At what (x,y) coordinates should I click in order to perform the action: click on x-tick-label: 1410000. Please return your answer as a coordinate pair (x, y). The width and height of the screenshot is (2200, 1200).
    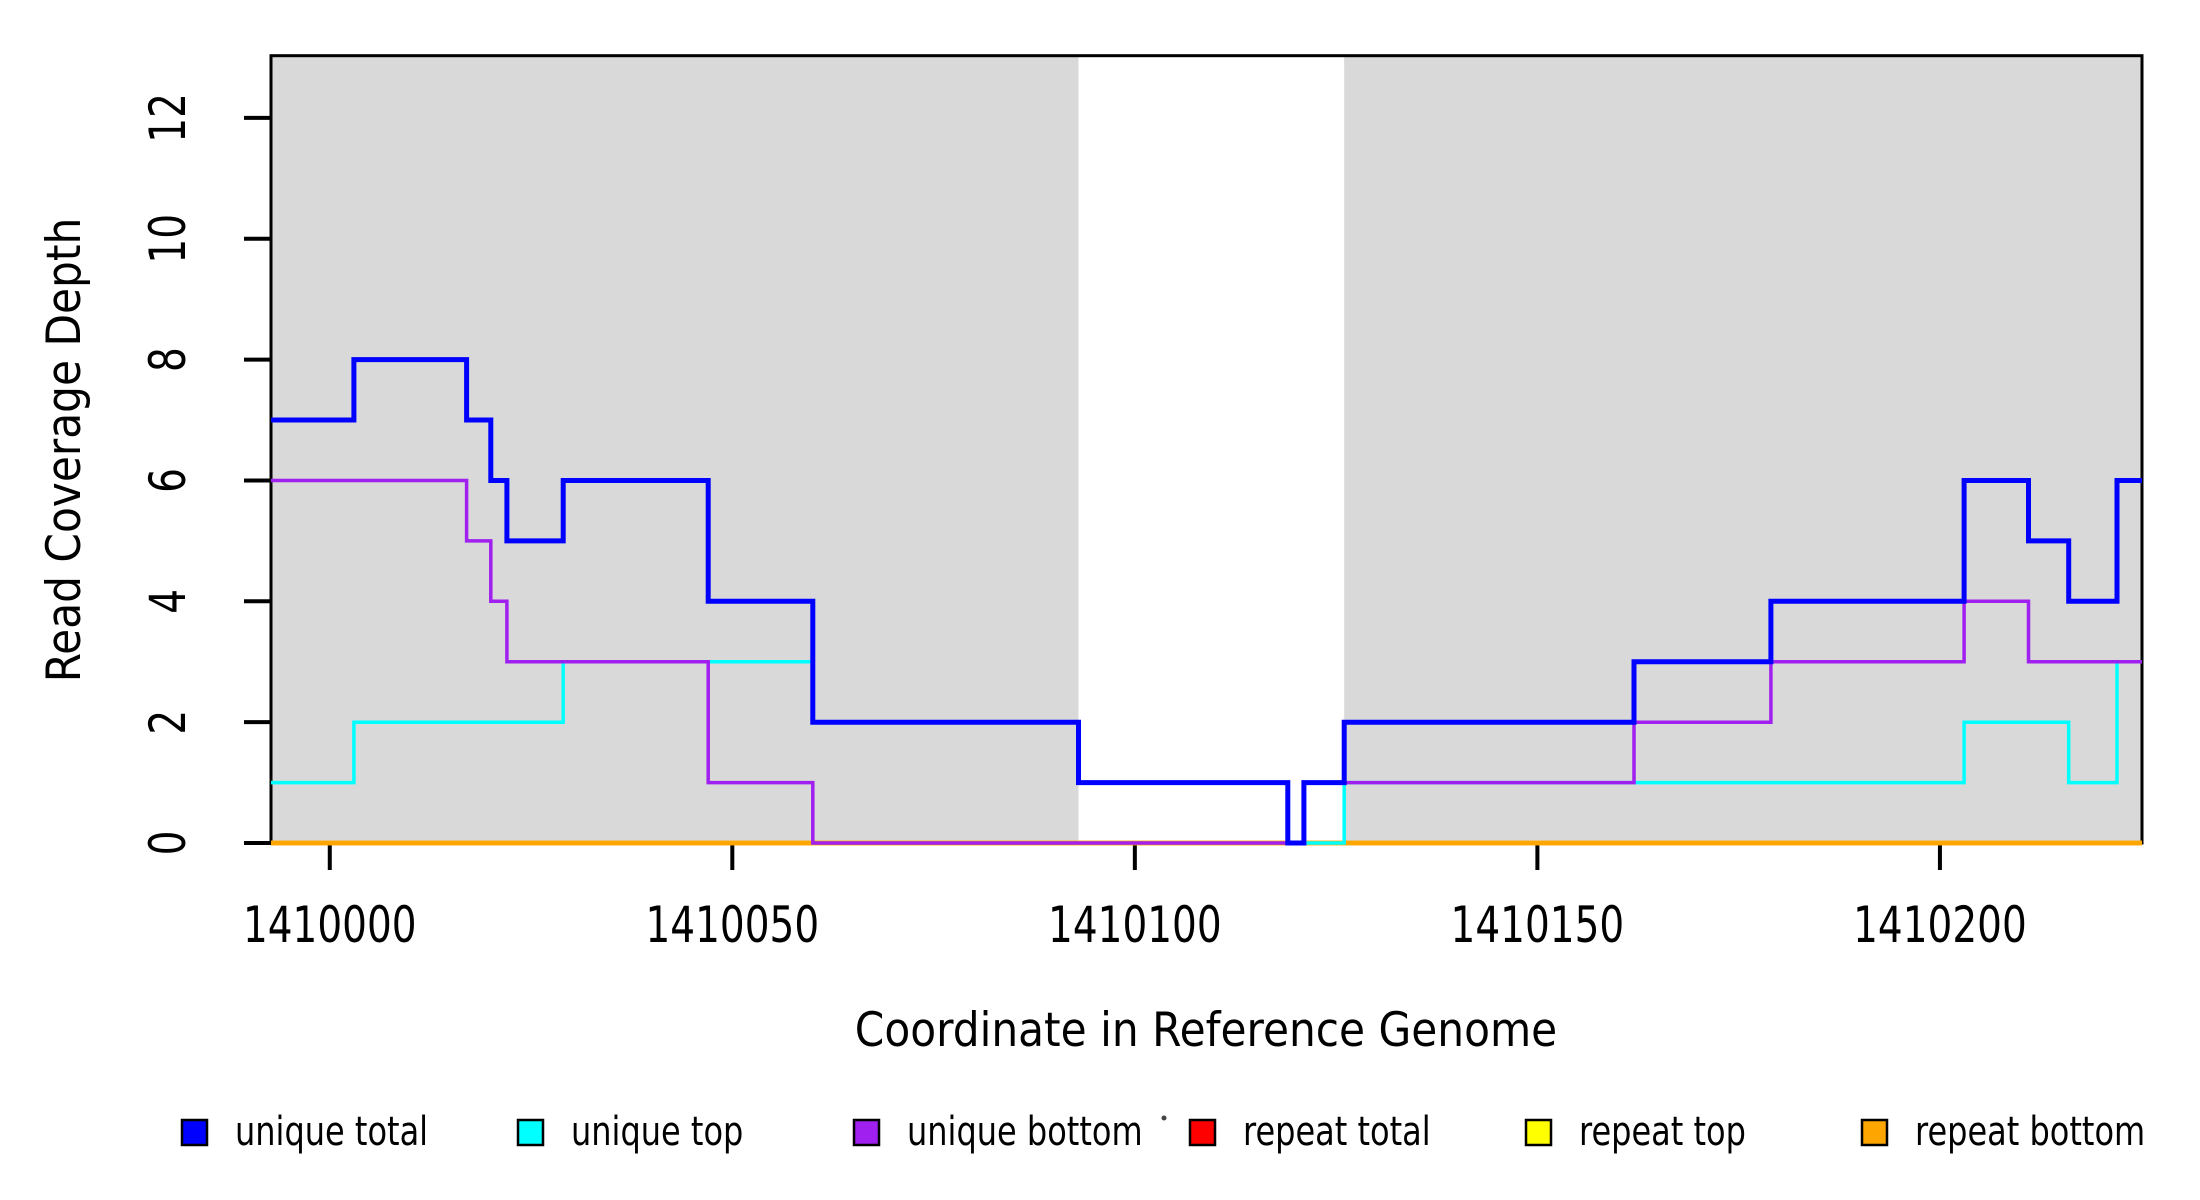
    Looking at the image, I should click on (330, 924).